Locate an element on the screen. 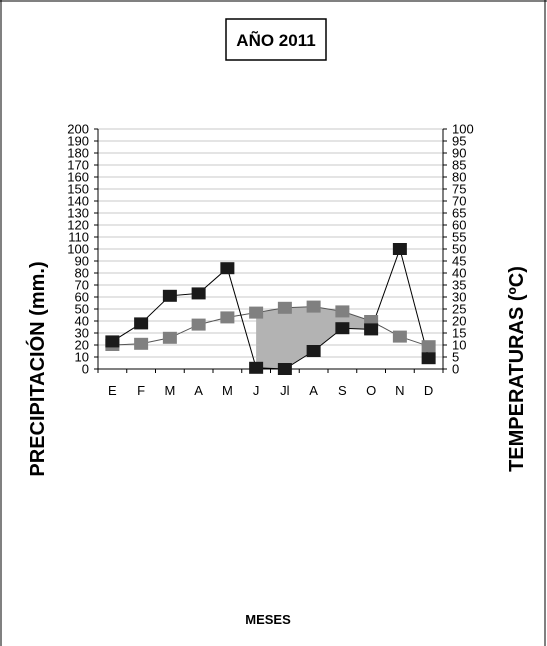  left-tick-label: 200 is located at coordinates (78, 129).